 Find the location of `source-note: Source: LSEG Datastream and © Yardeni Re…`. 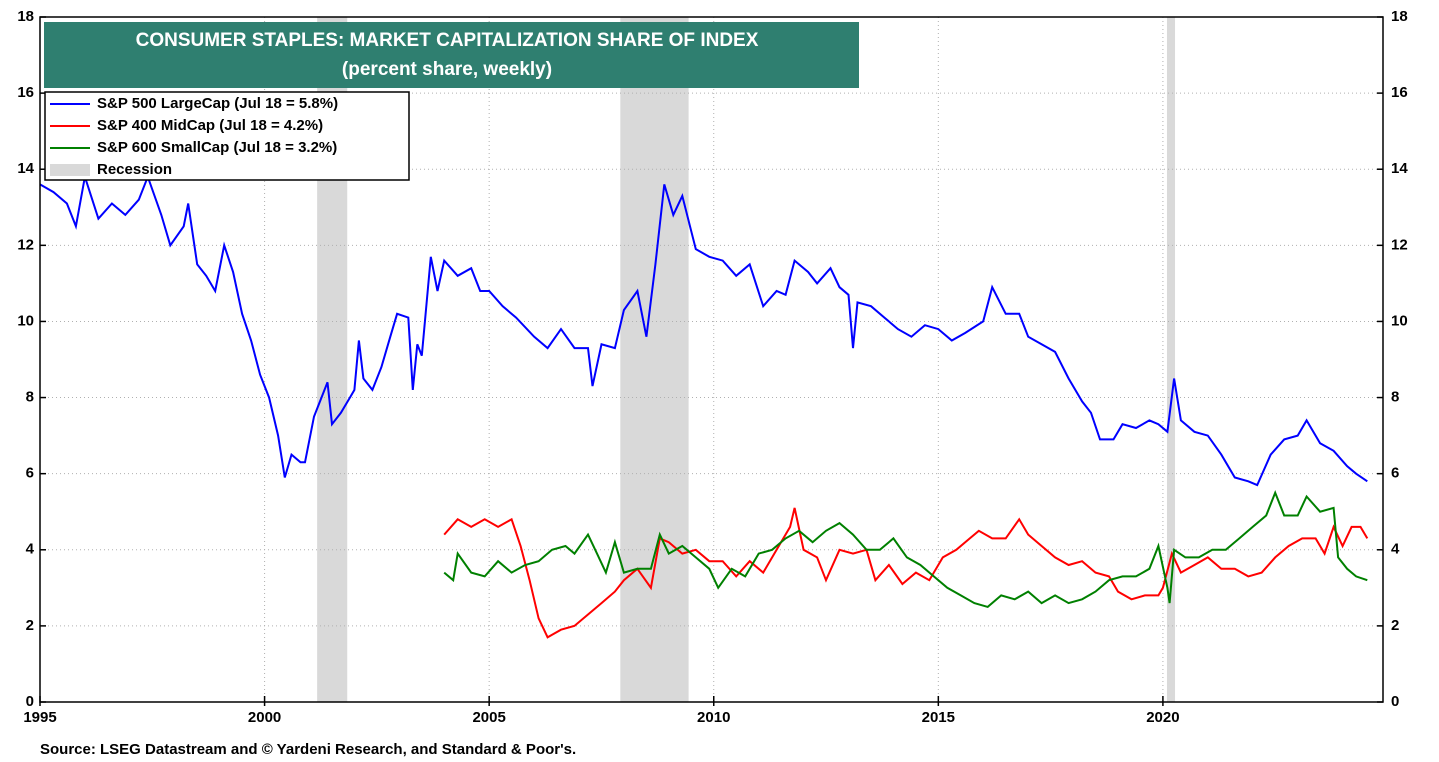

source-note: Source: LSEG Datastream and © Yardeni Re… is located at coordinates (308, 749).